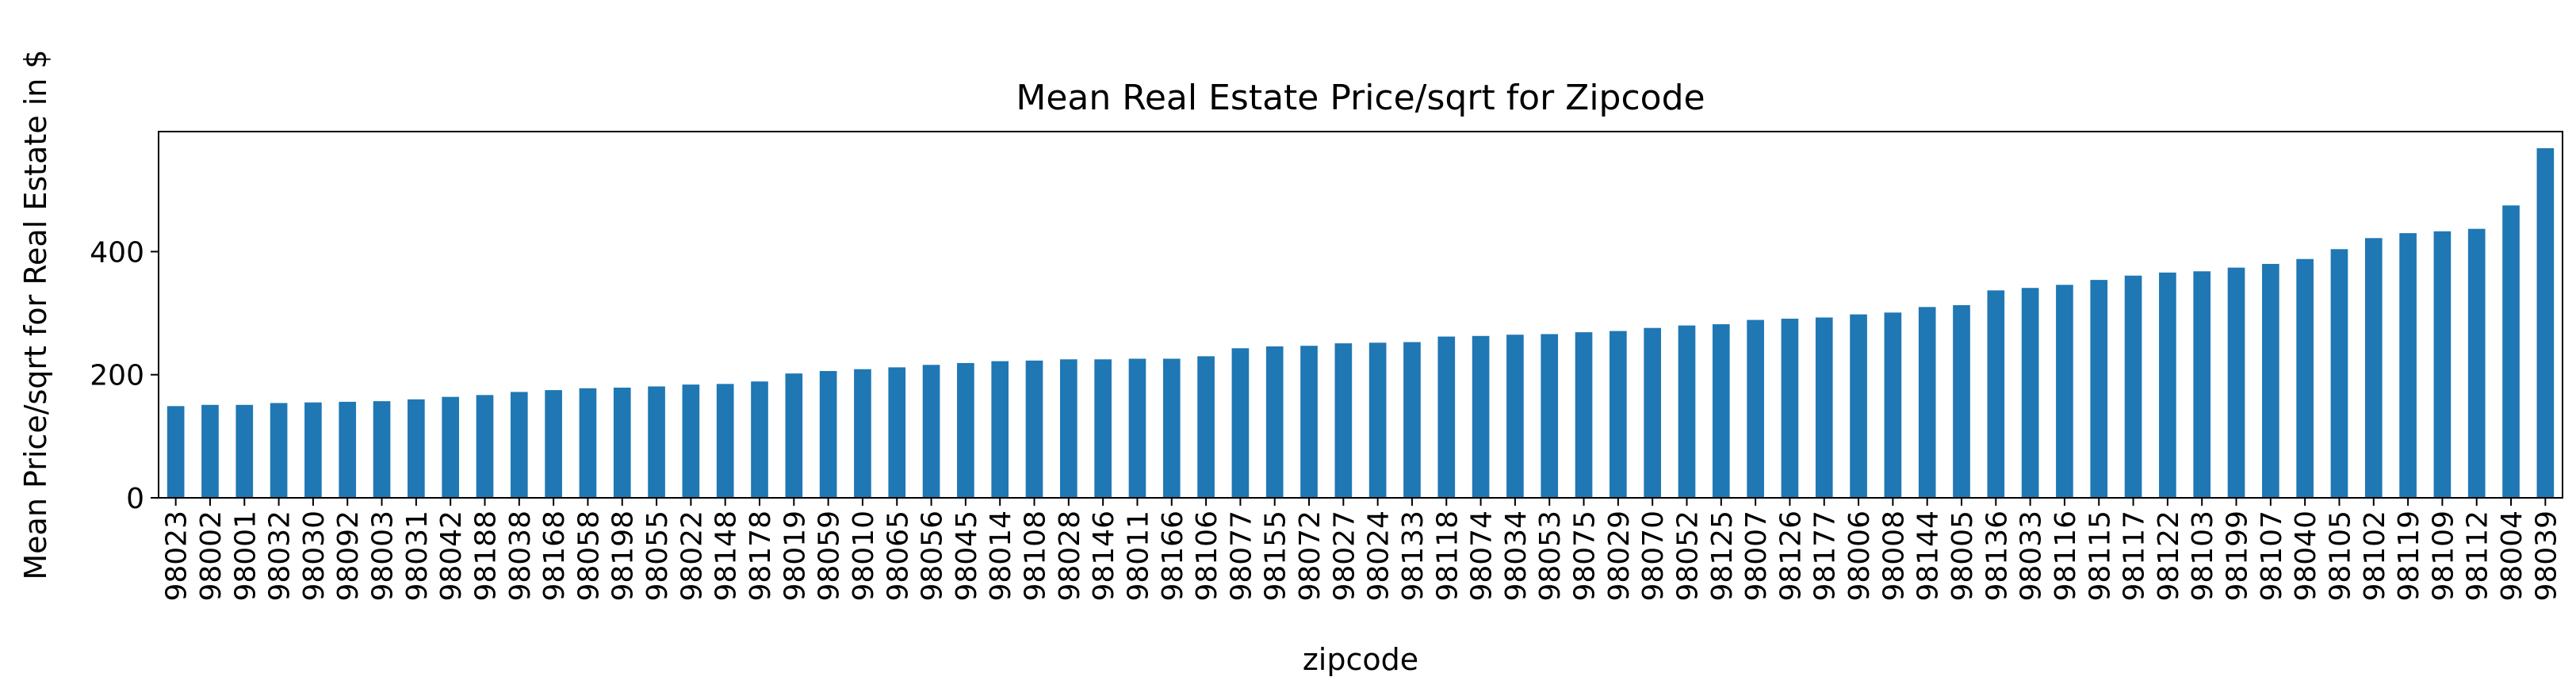  I want to click on x-tick-label: 98107, so click(2272, 557).